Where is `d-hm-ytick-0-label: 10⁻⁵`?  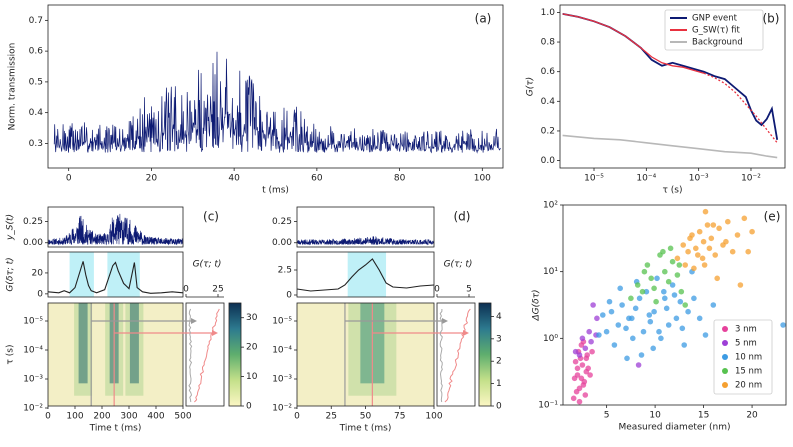 d-hm-ytick-0-label: 10⁻⁵ is located at coordinates (282, 322).